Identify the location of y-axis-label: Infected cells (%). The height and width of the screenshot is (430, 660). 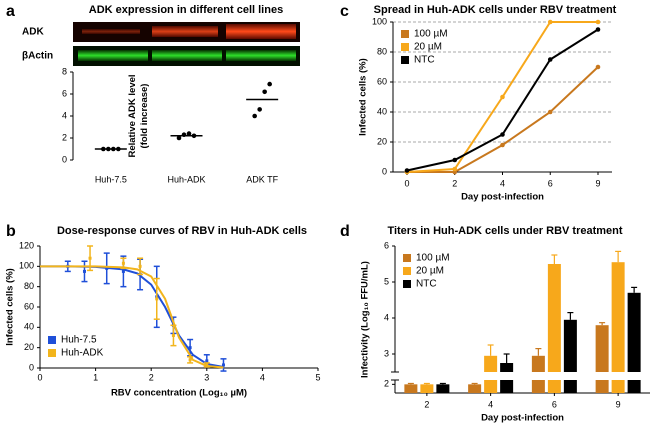
(363, 97).